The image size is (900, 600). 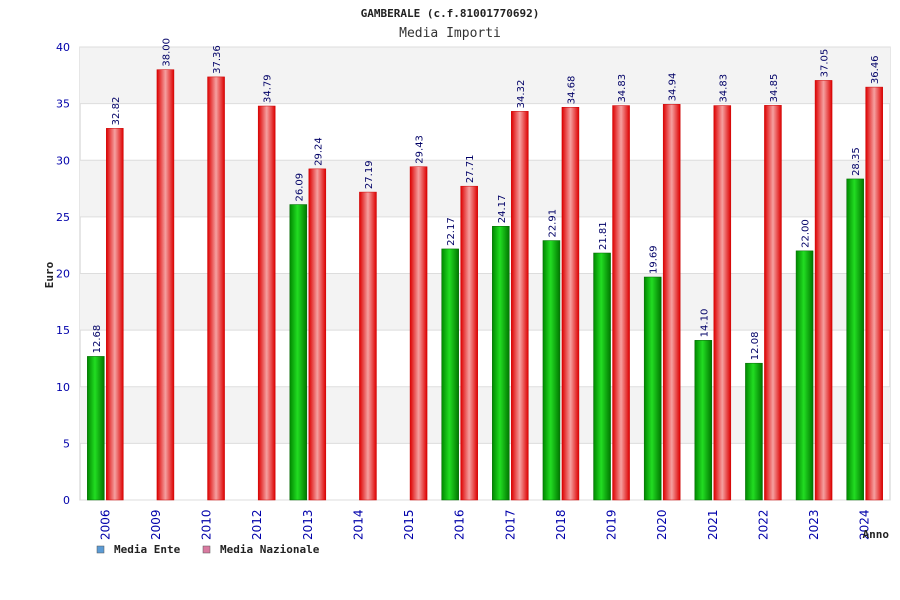 What do you see at coordinates (874, 293) in the screenshot?
I see `bar-media-nazionale-2024` at bounding box center [874, 293].